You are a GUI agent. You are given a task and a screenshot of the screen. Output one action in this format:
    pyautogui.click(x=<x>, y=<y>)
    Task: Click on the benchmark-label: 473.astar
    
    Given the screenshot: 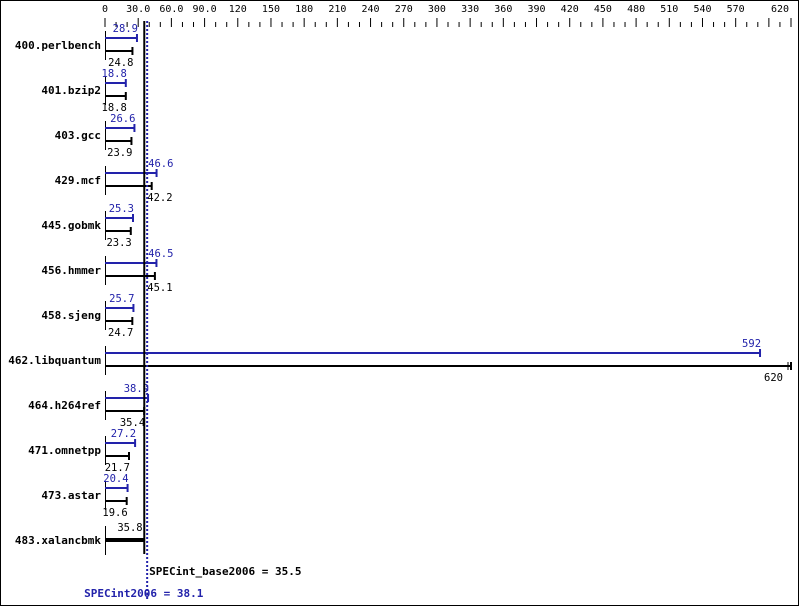 What is the action you would take?
    pyautogui.click(x=71, y=495)
    